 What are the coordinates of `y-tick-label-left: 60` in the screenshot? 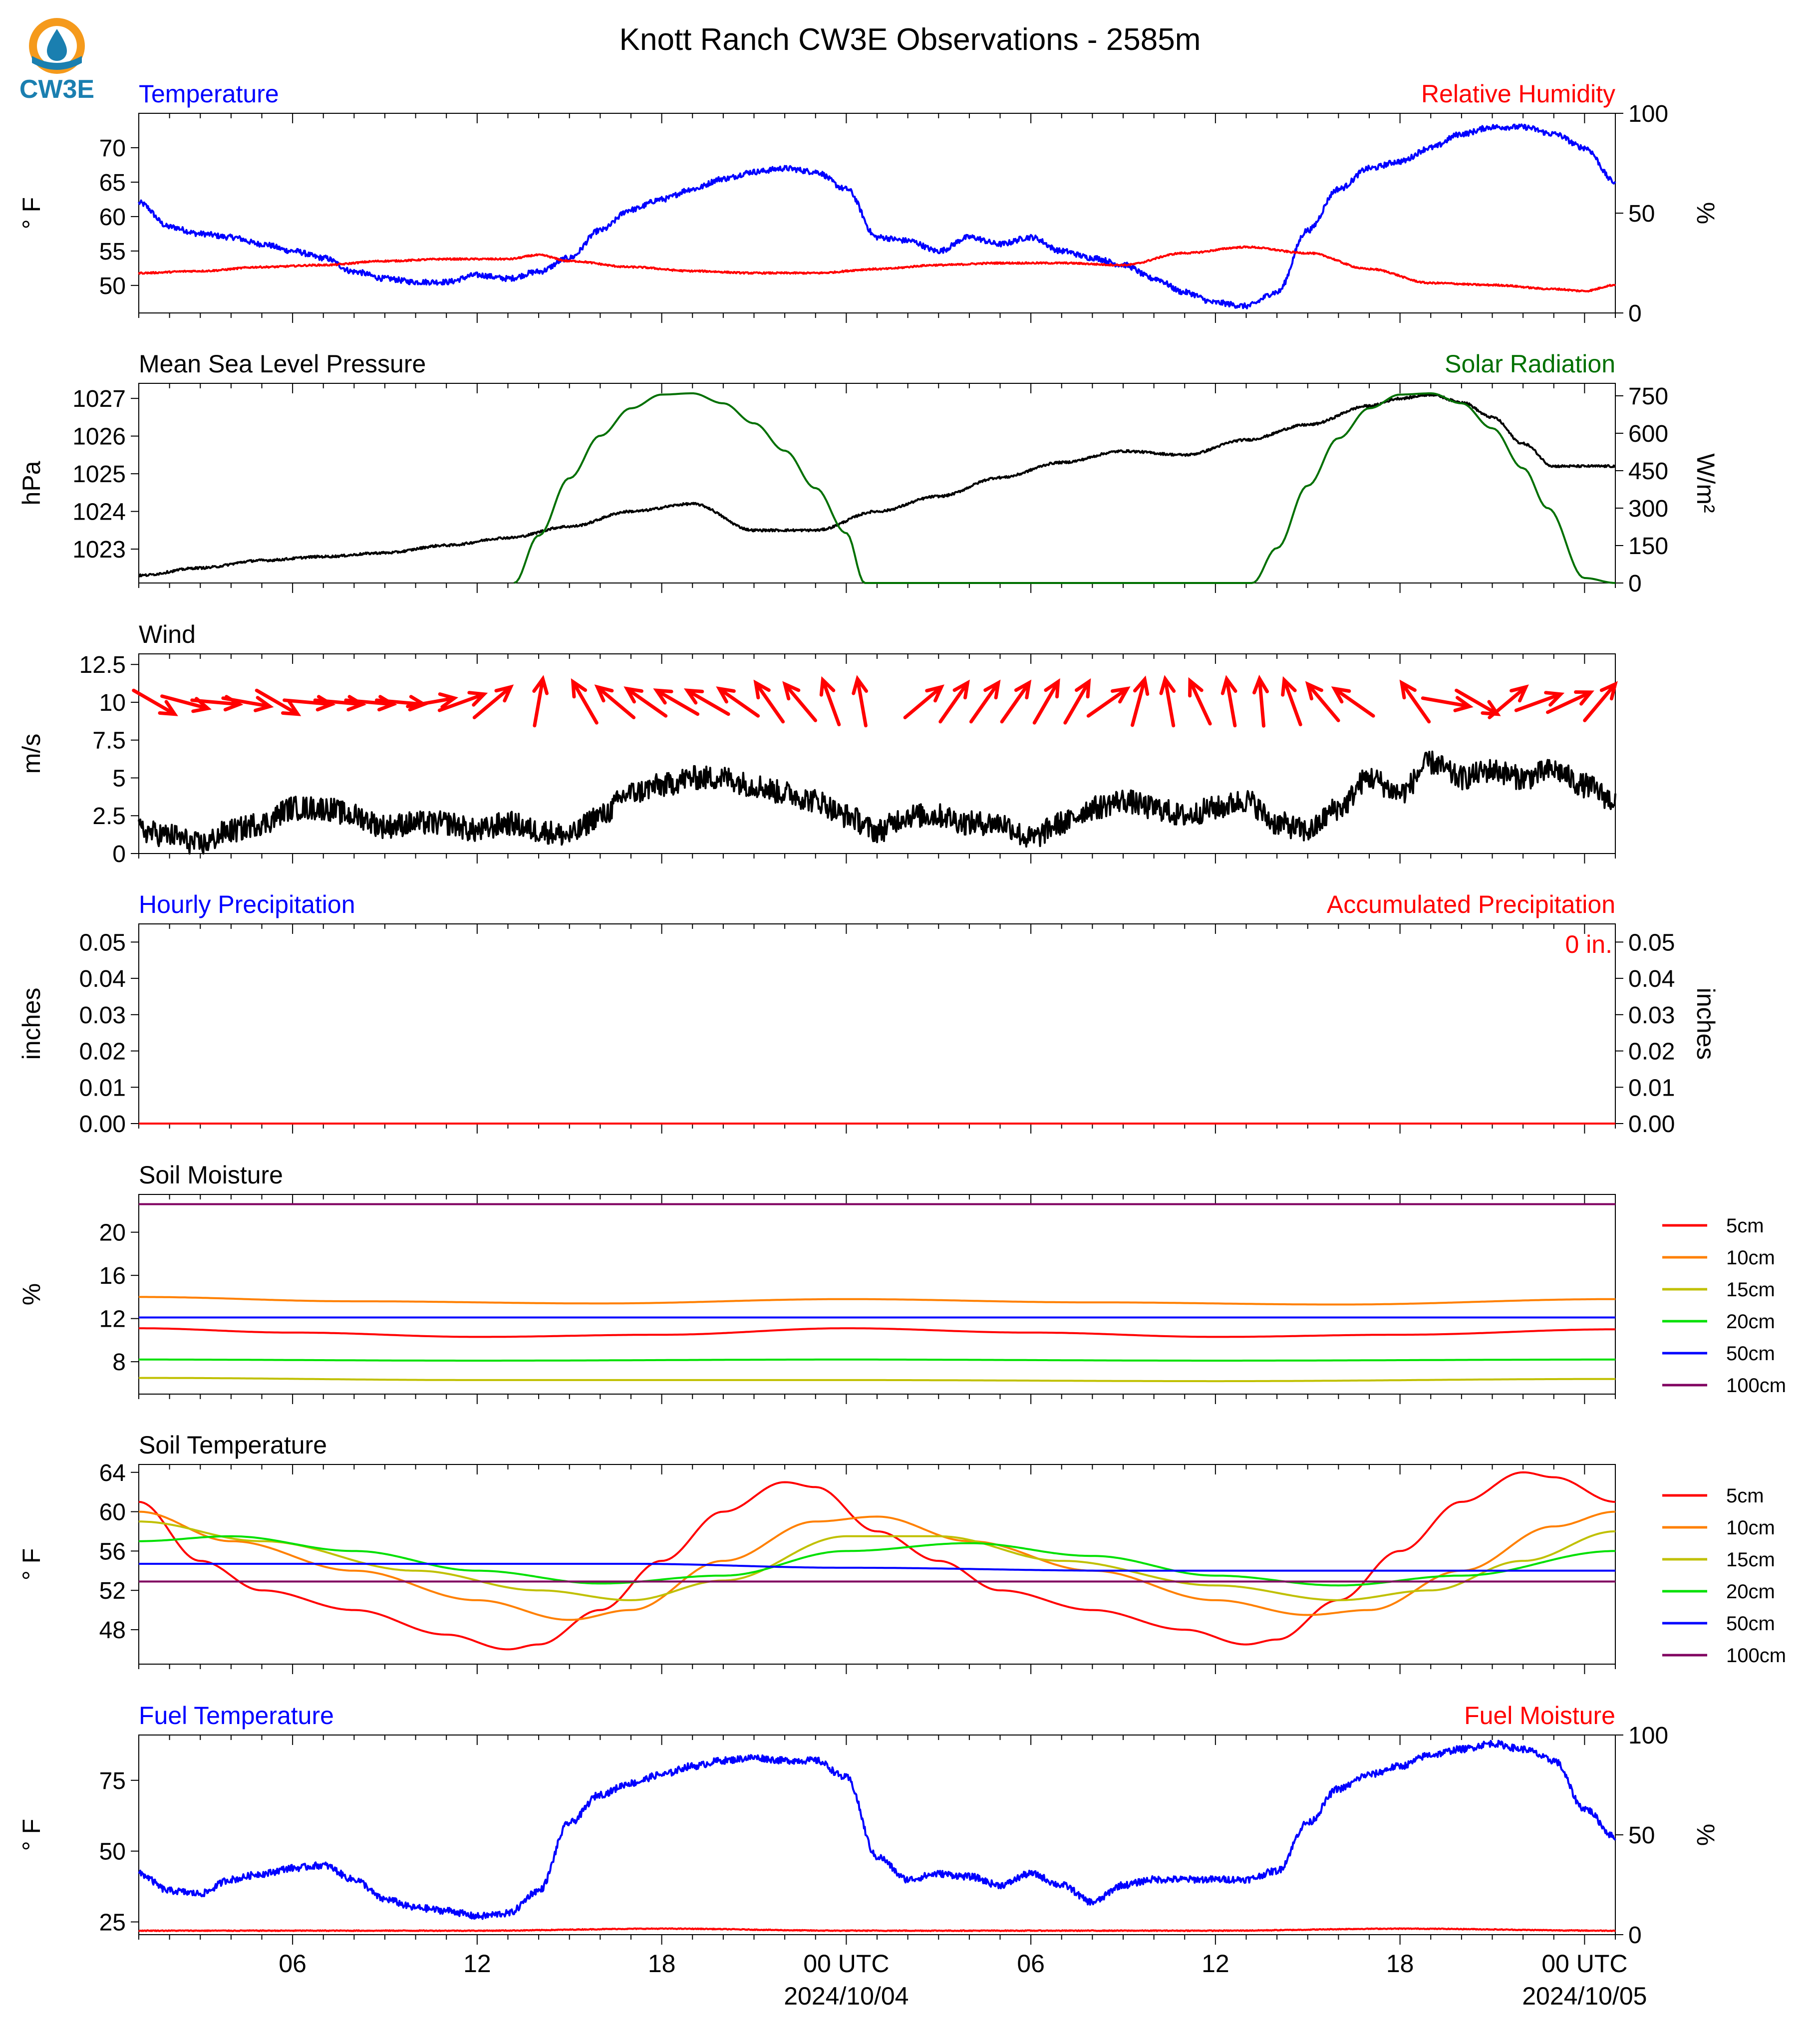 It's located at (112, 217).